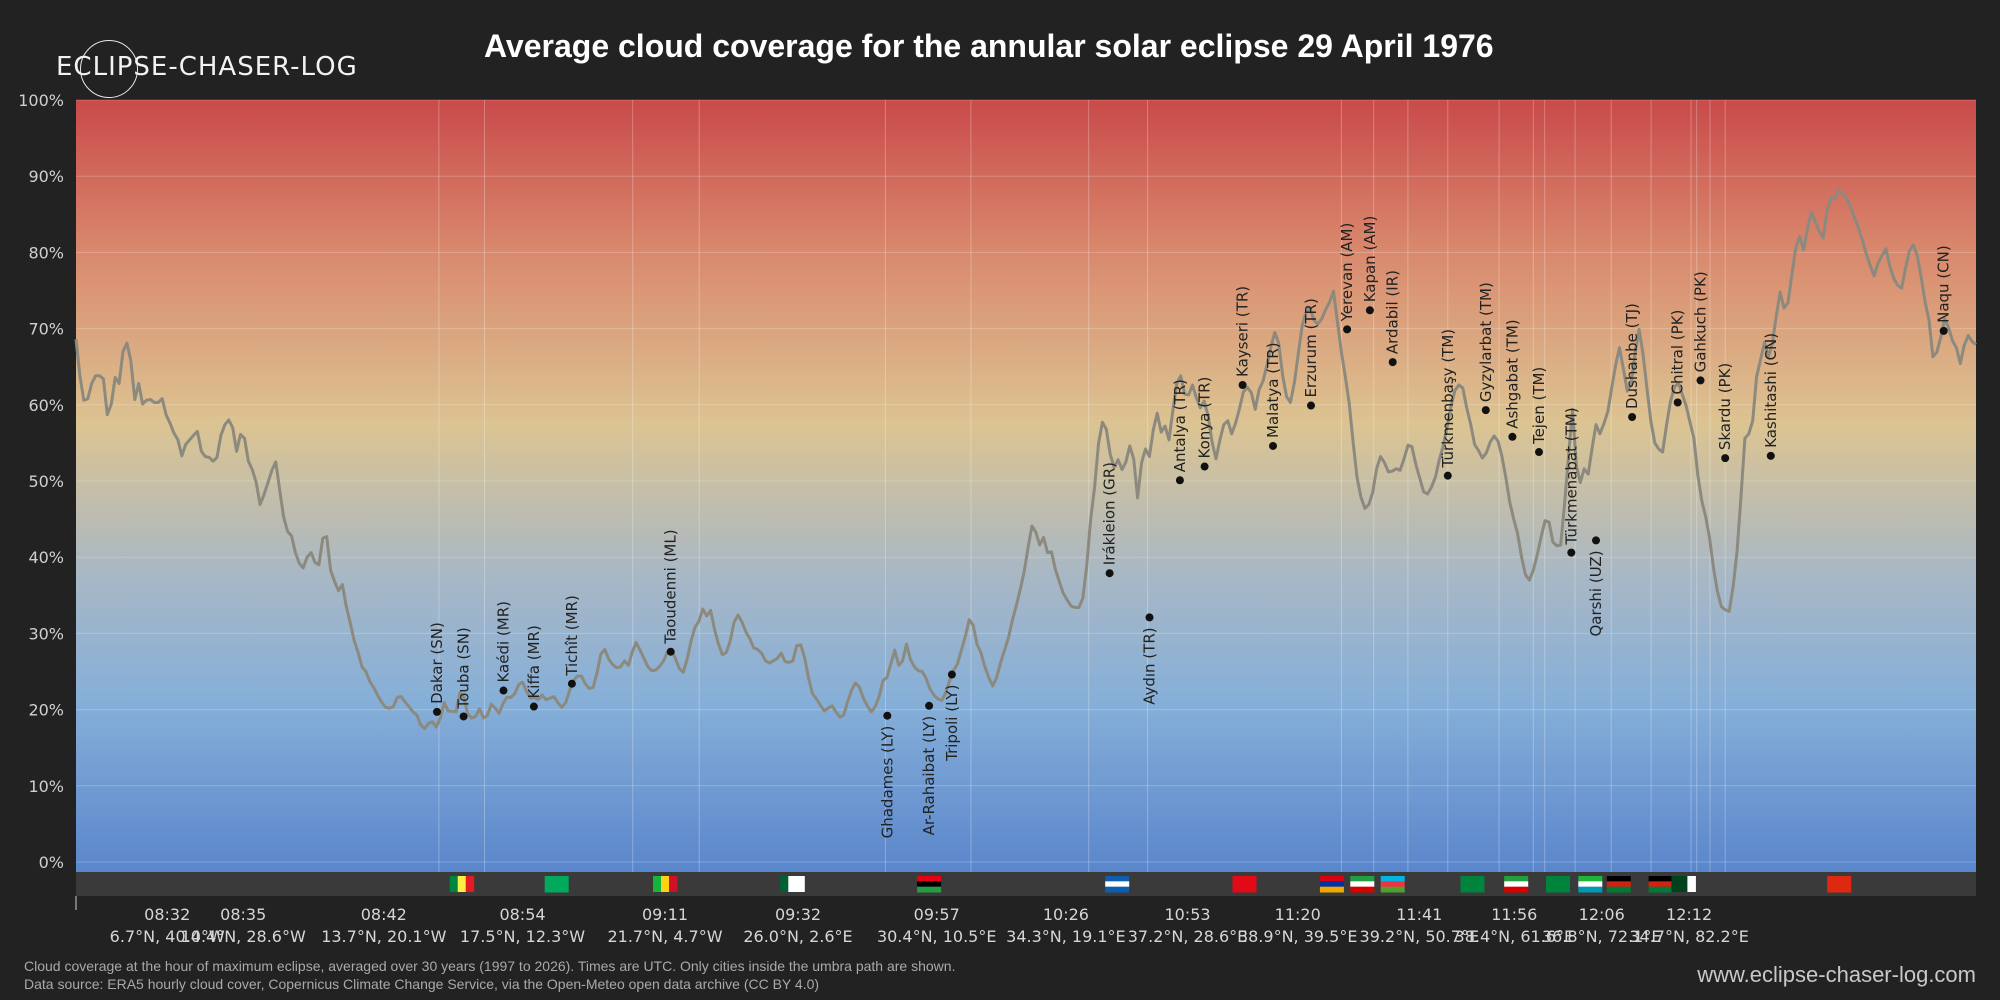 The image size is (2000, 1000). What do you see at coordinates (1516, 884) in the screenshot?
I see `flag-ir-icon` at bounding box center [1516, 884].